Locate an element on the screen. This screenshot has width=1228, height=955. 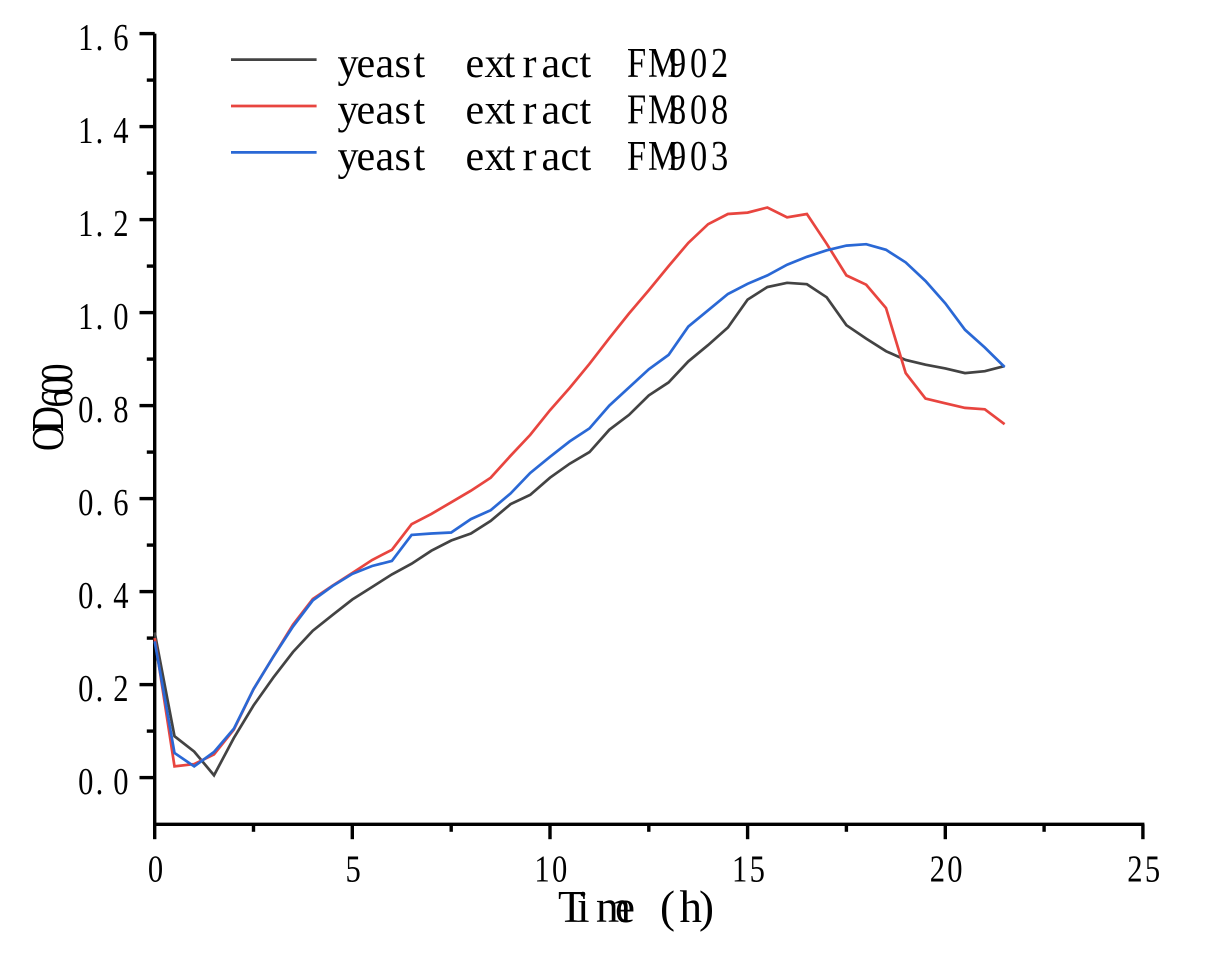
svg-text: 1.6 is located at coordinates (103, 38).